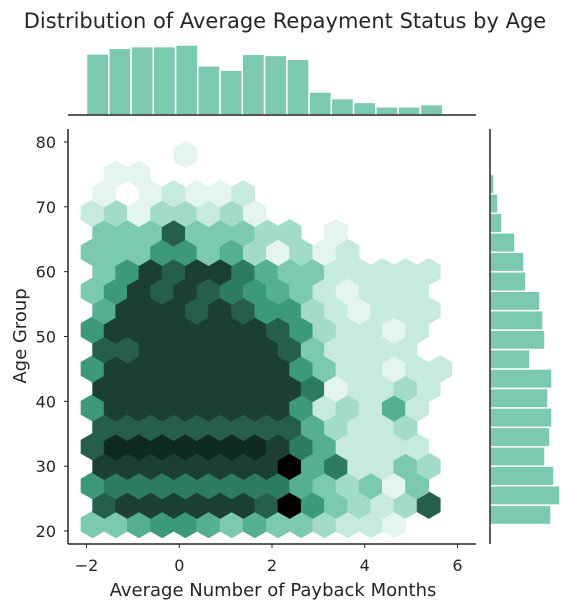 The height and width of the screenshot is (614, 571). I want to click on x-tick-label: 2, so click(272, 565).